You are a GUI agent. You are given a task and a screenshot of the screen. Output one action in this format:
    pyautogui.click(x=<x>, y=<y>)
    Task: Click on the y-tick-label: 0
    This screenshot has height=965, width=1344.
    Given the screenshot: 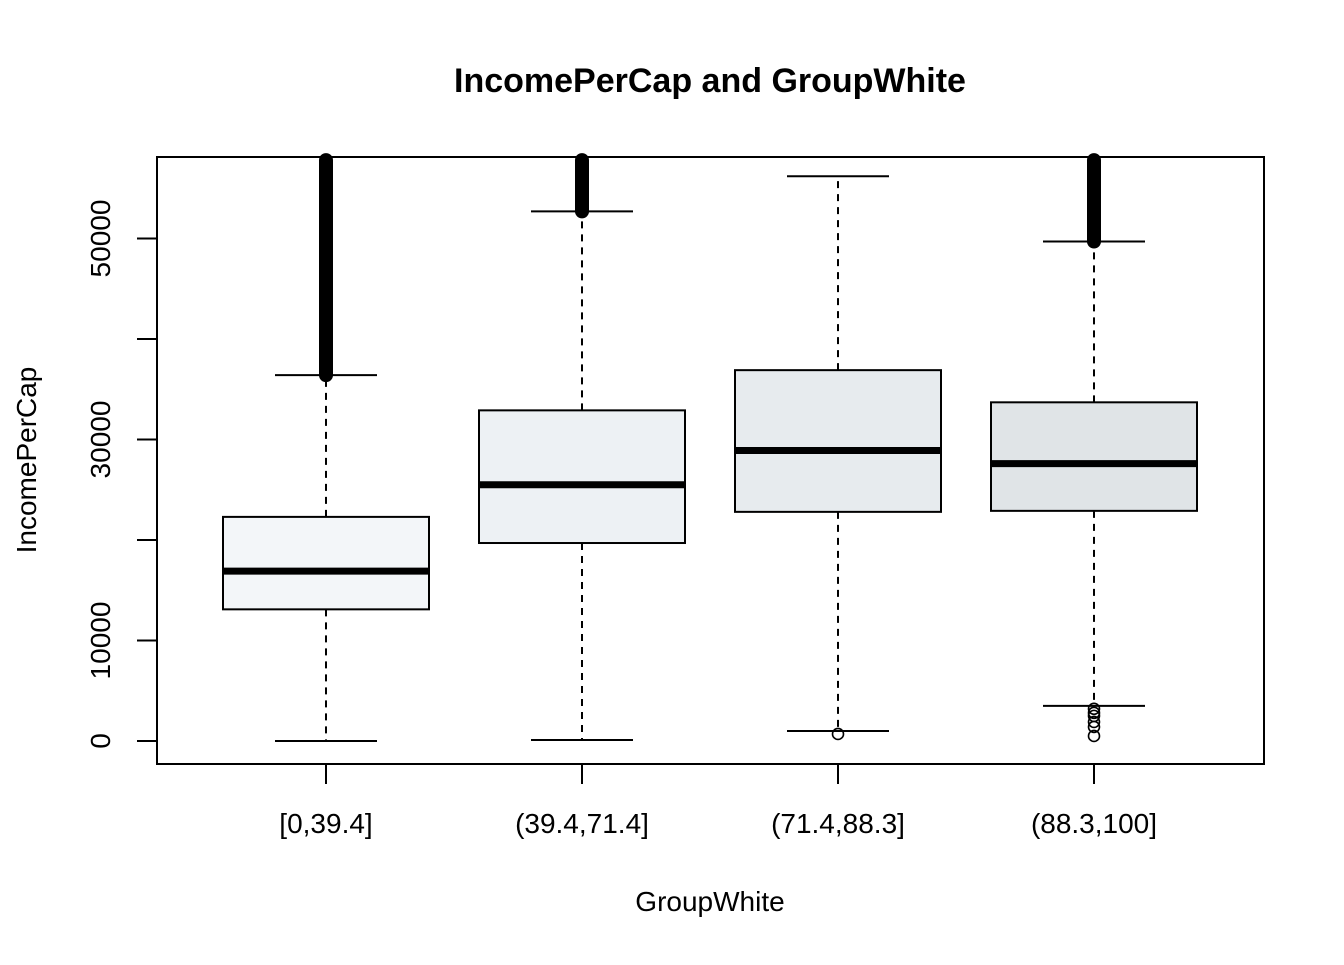 What is the action you would take?
    pyautogui.click(x=100, y=741)
    